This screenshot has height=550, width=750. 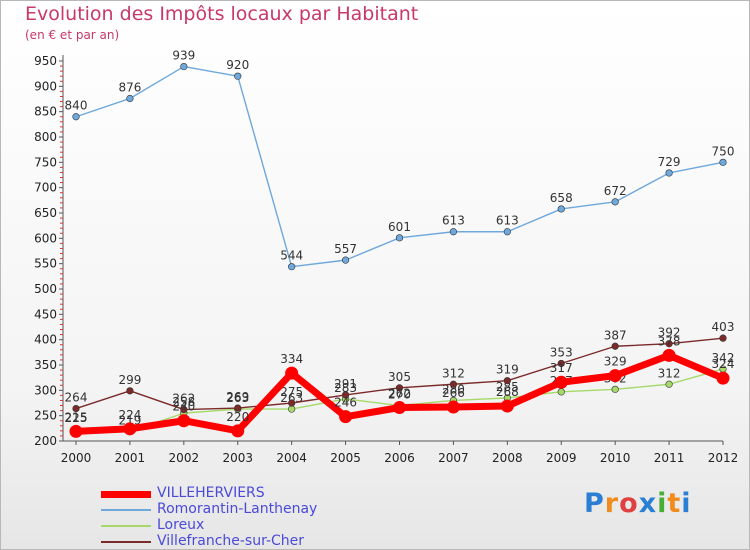 What do you see at coordinates (76, 106) in the screenshot?
I see `data-label: 840` at bounding box center [76, 106].